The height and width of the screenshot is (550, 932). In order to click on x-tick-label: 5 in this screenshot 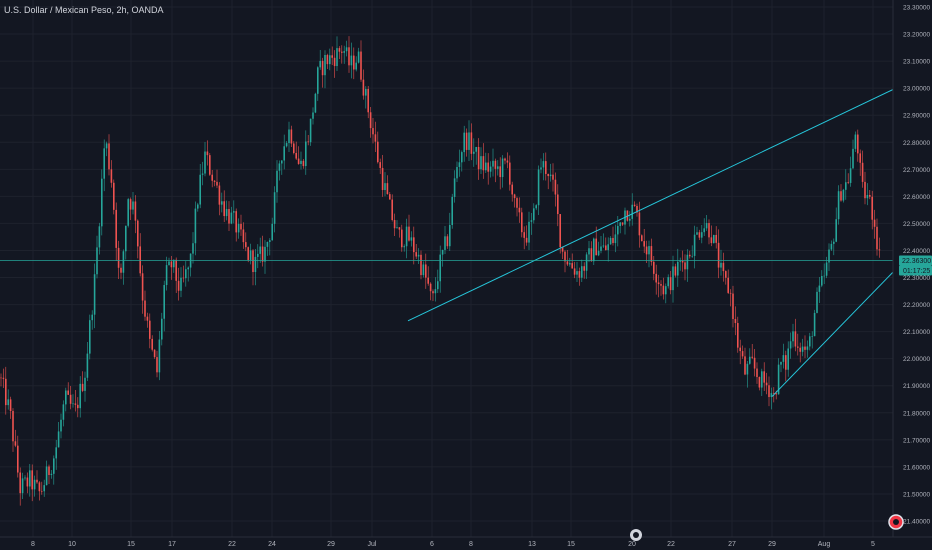, I will do `click(873, 544)`.